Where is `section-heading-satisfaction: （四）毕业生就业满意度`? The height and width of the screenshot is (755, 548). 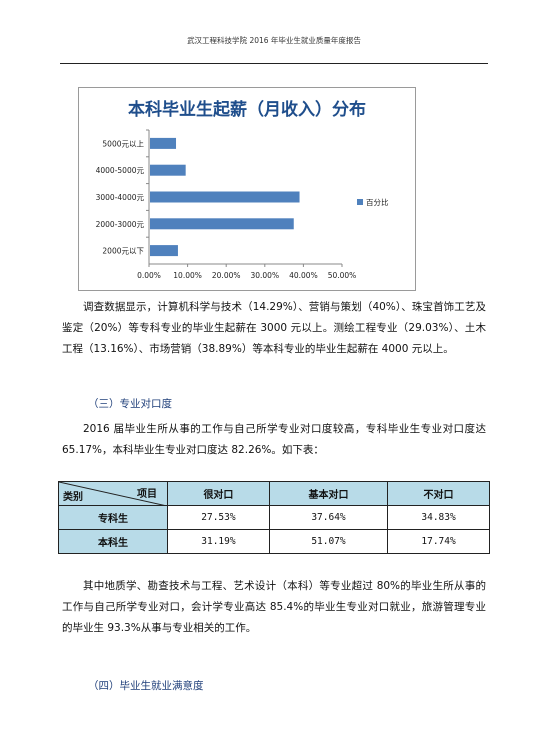
section-heading-satisfaction: （四）毕业生就业满意度 is located at coordinates (146, 686).